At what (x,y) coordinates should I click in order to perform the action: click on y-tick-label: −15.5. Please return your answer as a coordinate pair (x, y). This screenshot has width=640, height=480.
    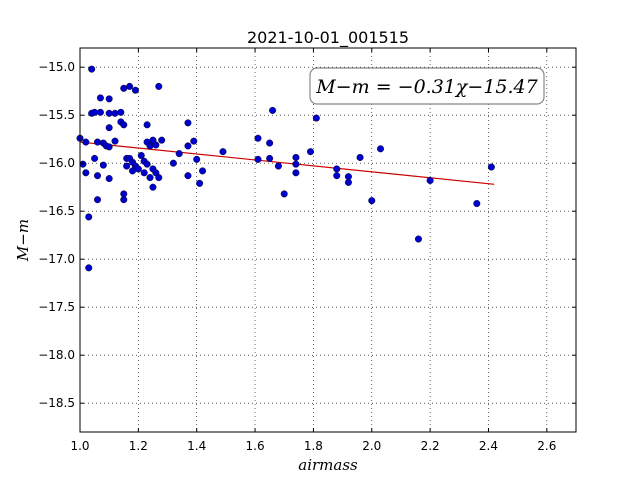
    Looking at the image, I should click on (56, 115).